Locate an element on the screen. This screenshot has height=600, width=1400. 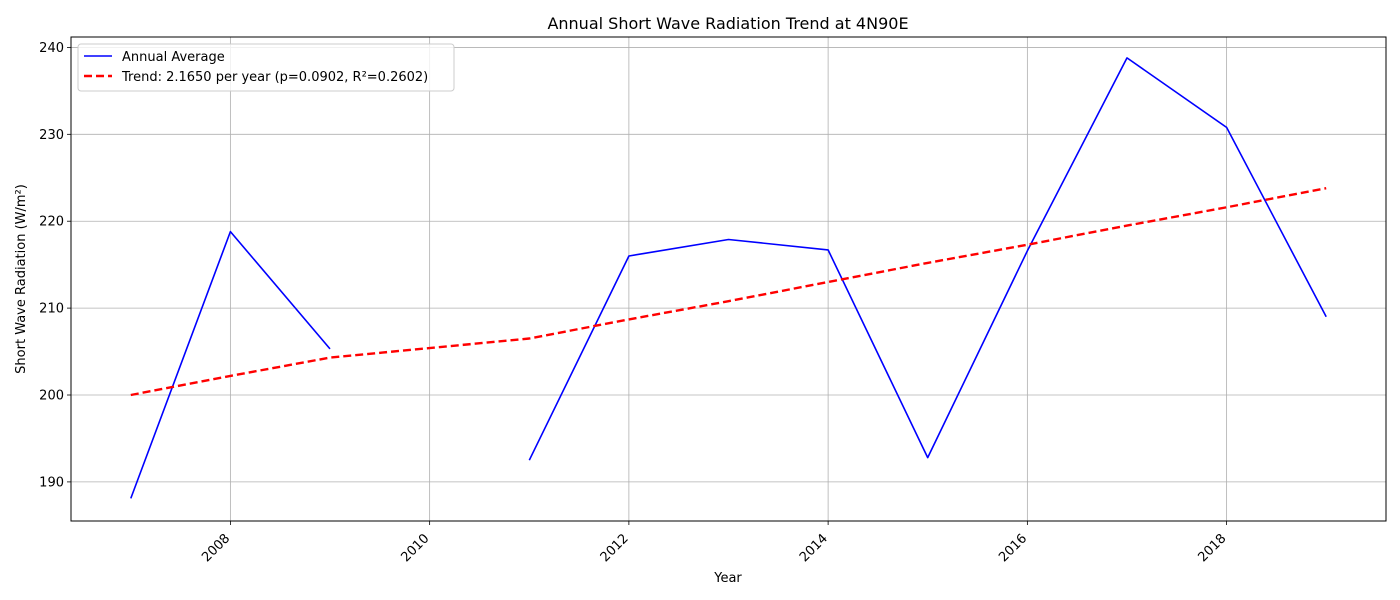
x-tick-label: 2012 is located at coordinates (615, 548).